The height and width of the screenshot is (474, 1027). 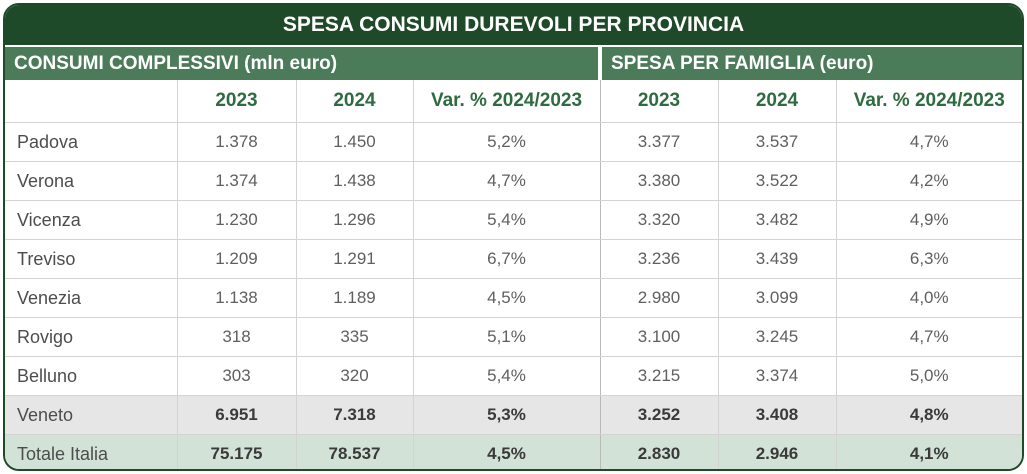 I want to click on province-label: Verona, so click(x=91, y=181).